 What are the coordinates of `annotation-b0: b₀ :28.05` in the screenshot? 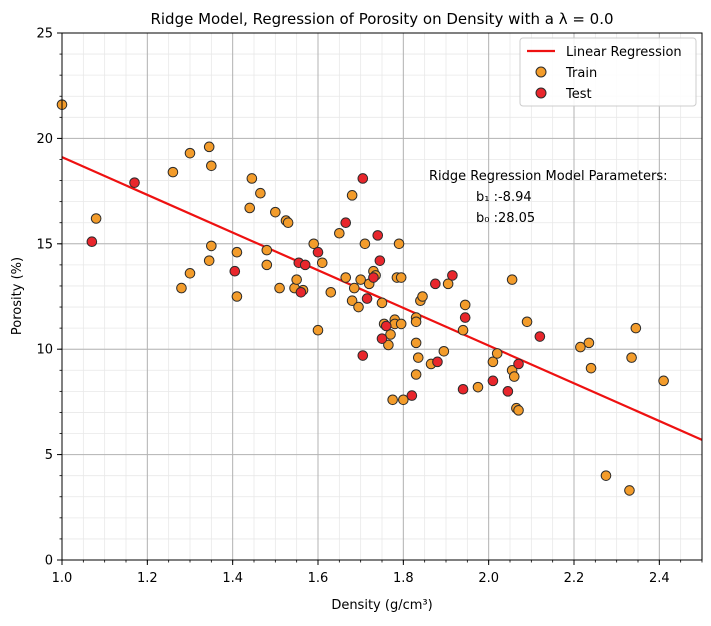 It's located at (505, 218).